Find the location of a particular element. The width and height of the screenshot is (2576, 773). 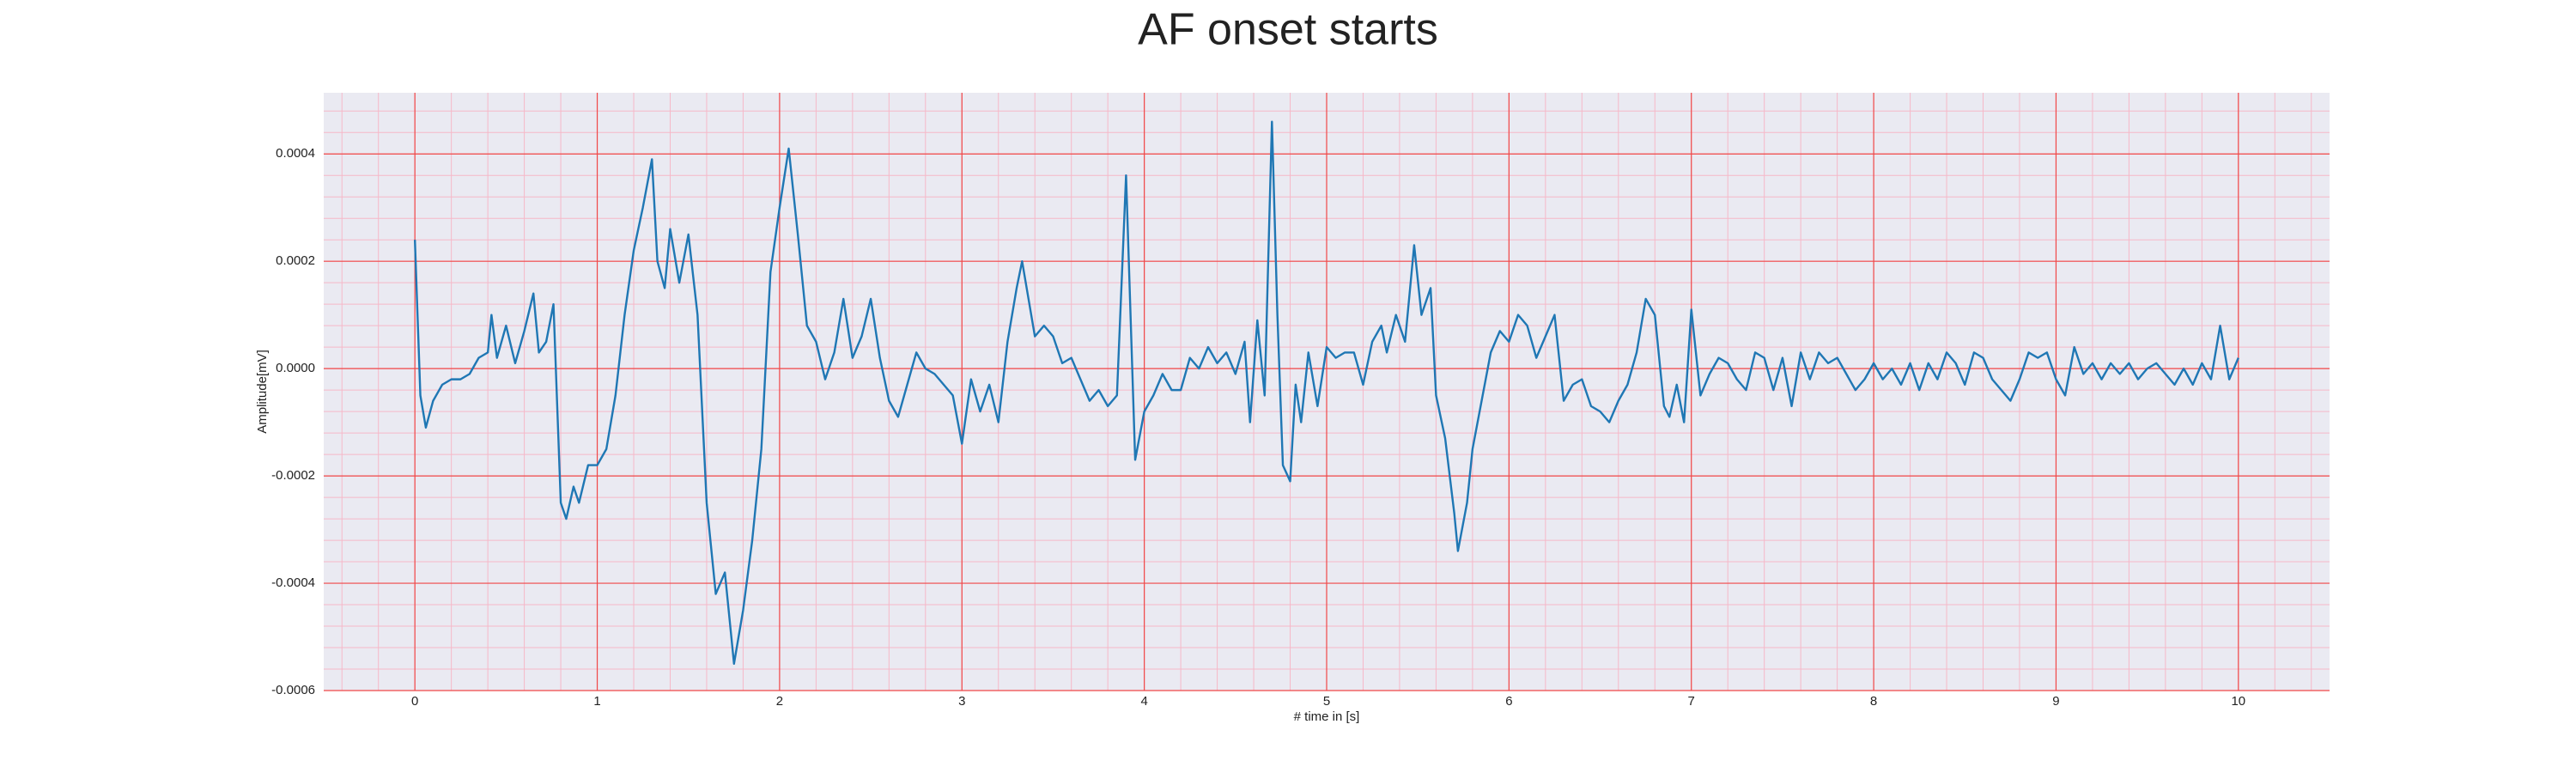

x-tick-label: 4 is located at coordinates (1144, 701).